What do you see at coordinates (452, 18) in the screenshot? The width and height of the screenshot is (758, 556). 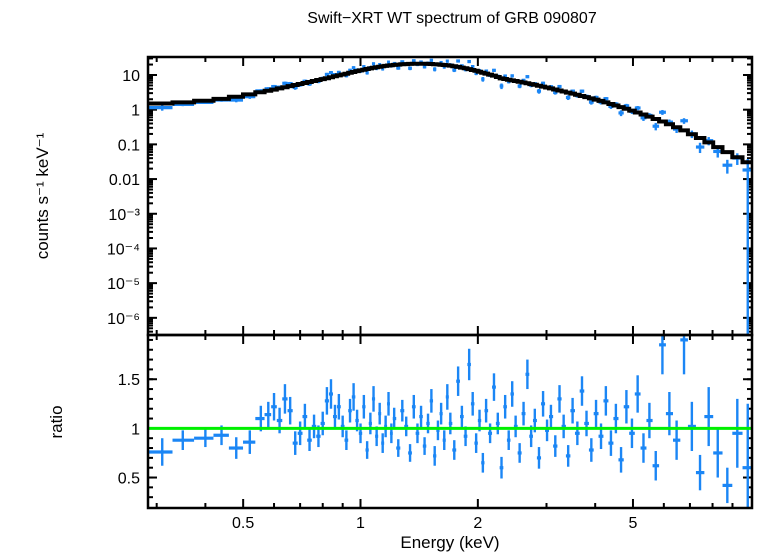 I see `chart-title: Swift−XRT WT spectrum of GRB 090807` at bounding box center [452, 18].